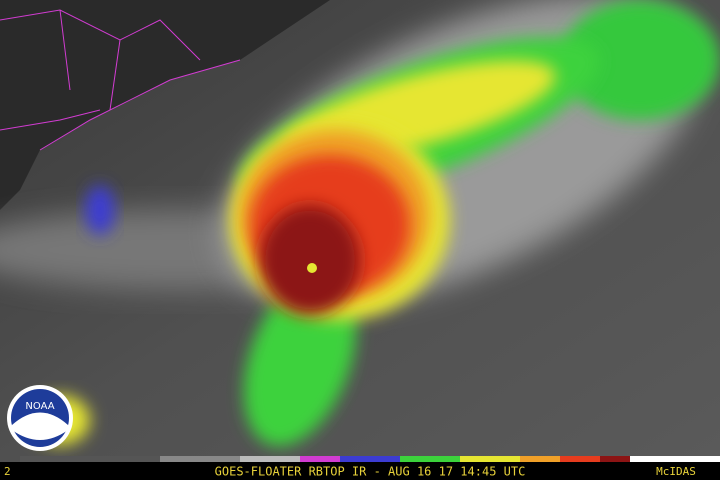 This screenshot has width=720, height=480. I want to click on footer-brand: McIDAS, so click(676, 471).